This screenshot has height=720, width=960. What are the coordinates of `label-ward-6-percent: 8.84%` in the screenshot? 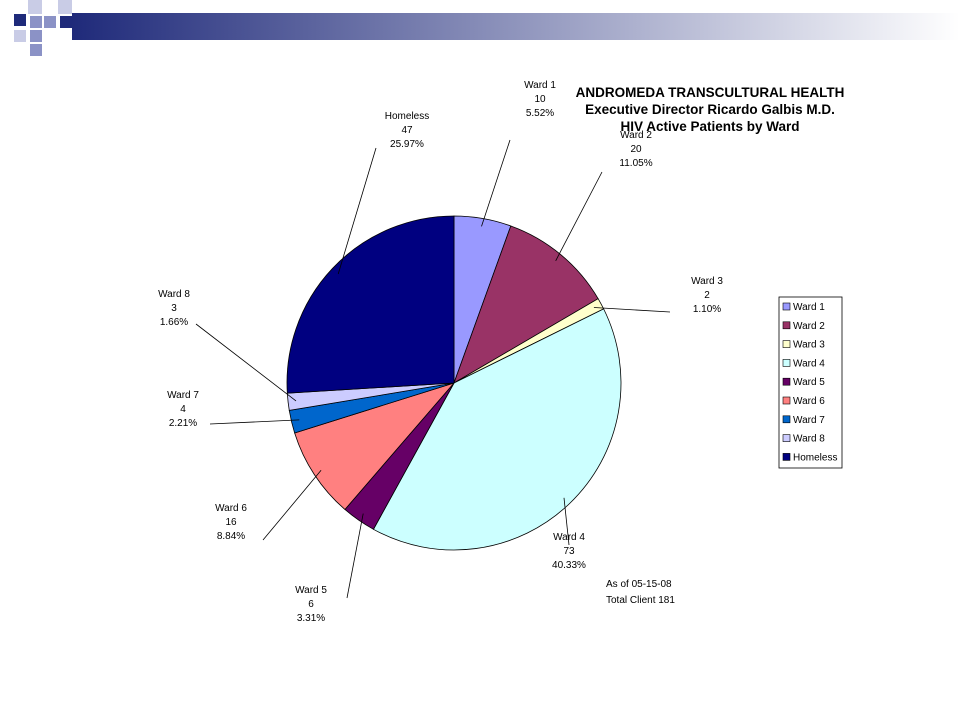 It's located at (231, 536).